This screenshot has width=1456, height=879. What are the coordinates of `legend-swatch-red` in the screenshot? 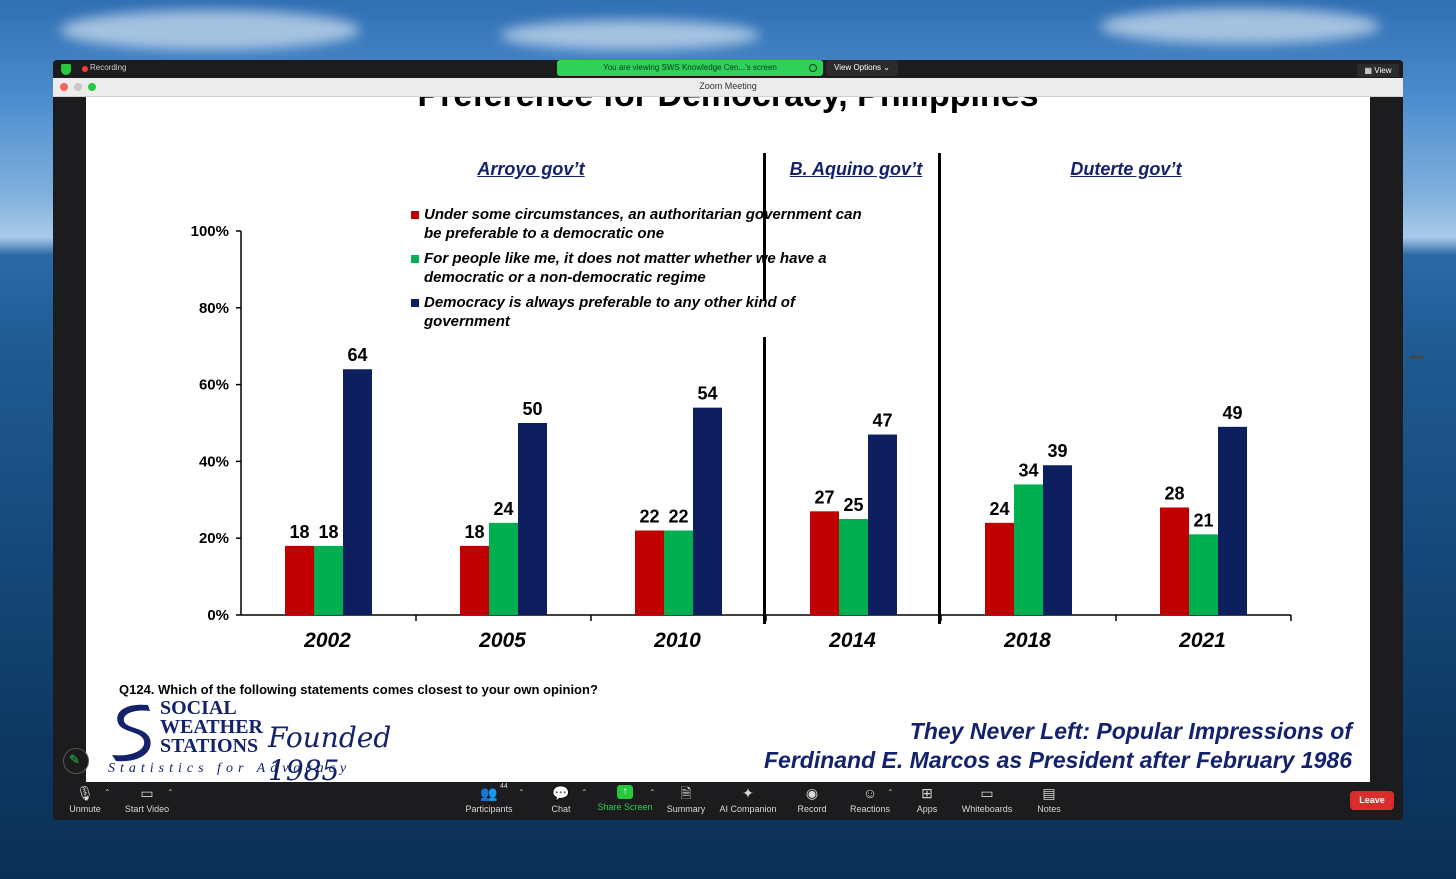 It's located at (415, 215).